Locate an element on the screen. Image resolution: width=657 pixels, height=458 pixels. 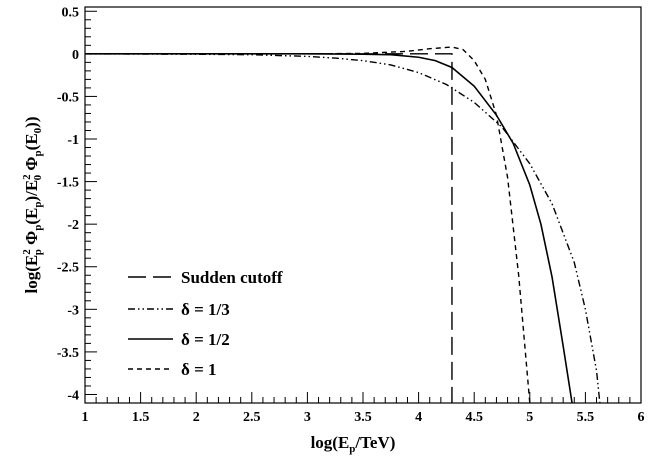
y-tick-label: -3.5 is located at coordinates (68, 353).